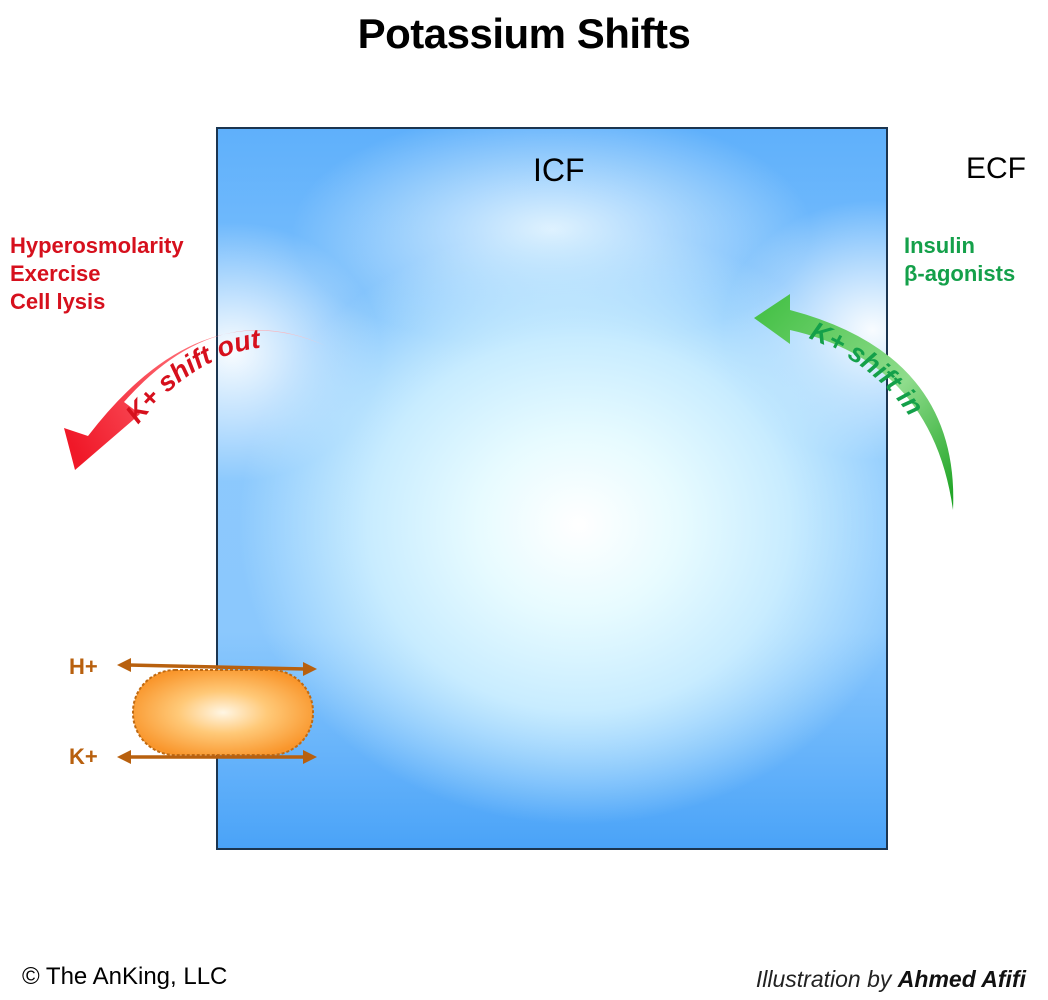 This screenshot has height=1000, width=1048. I want to click on credit-prefix: Illustration by, so click(826, 979).